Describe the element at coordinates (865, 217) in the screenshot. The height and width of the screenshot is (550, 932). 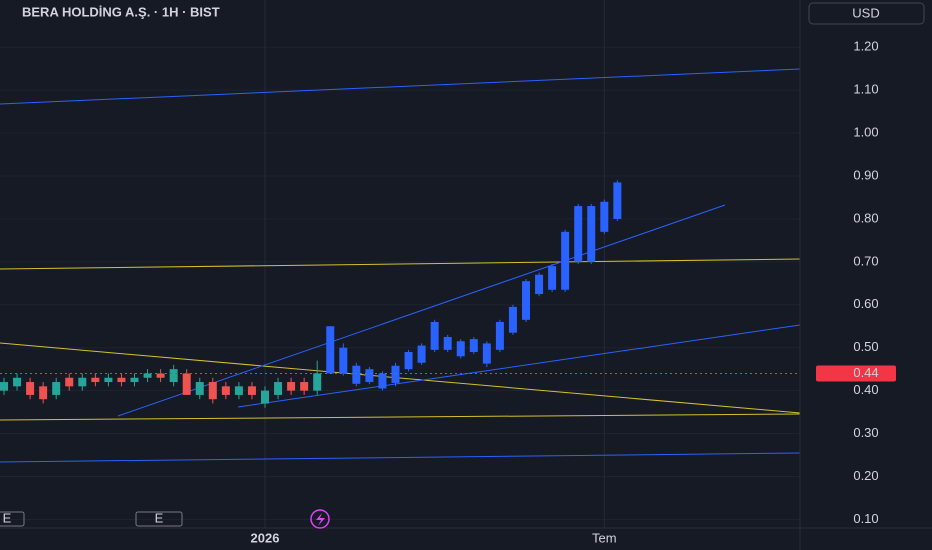
I see `y-tick-label: 0.80` at that location.